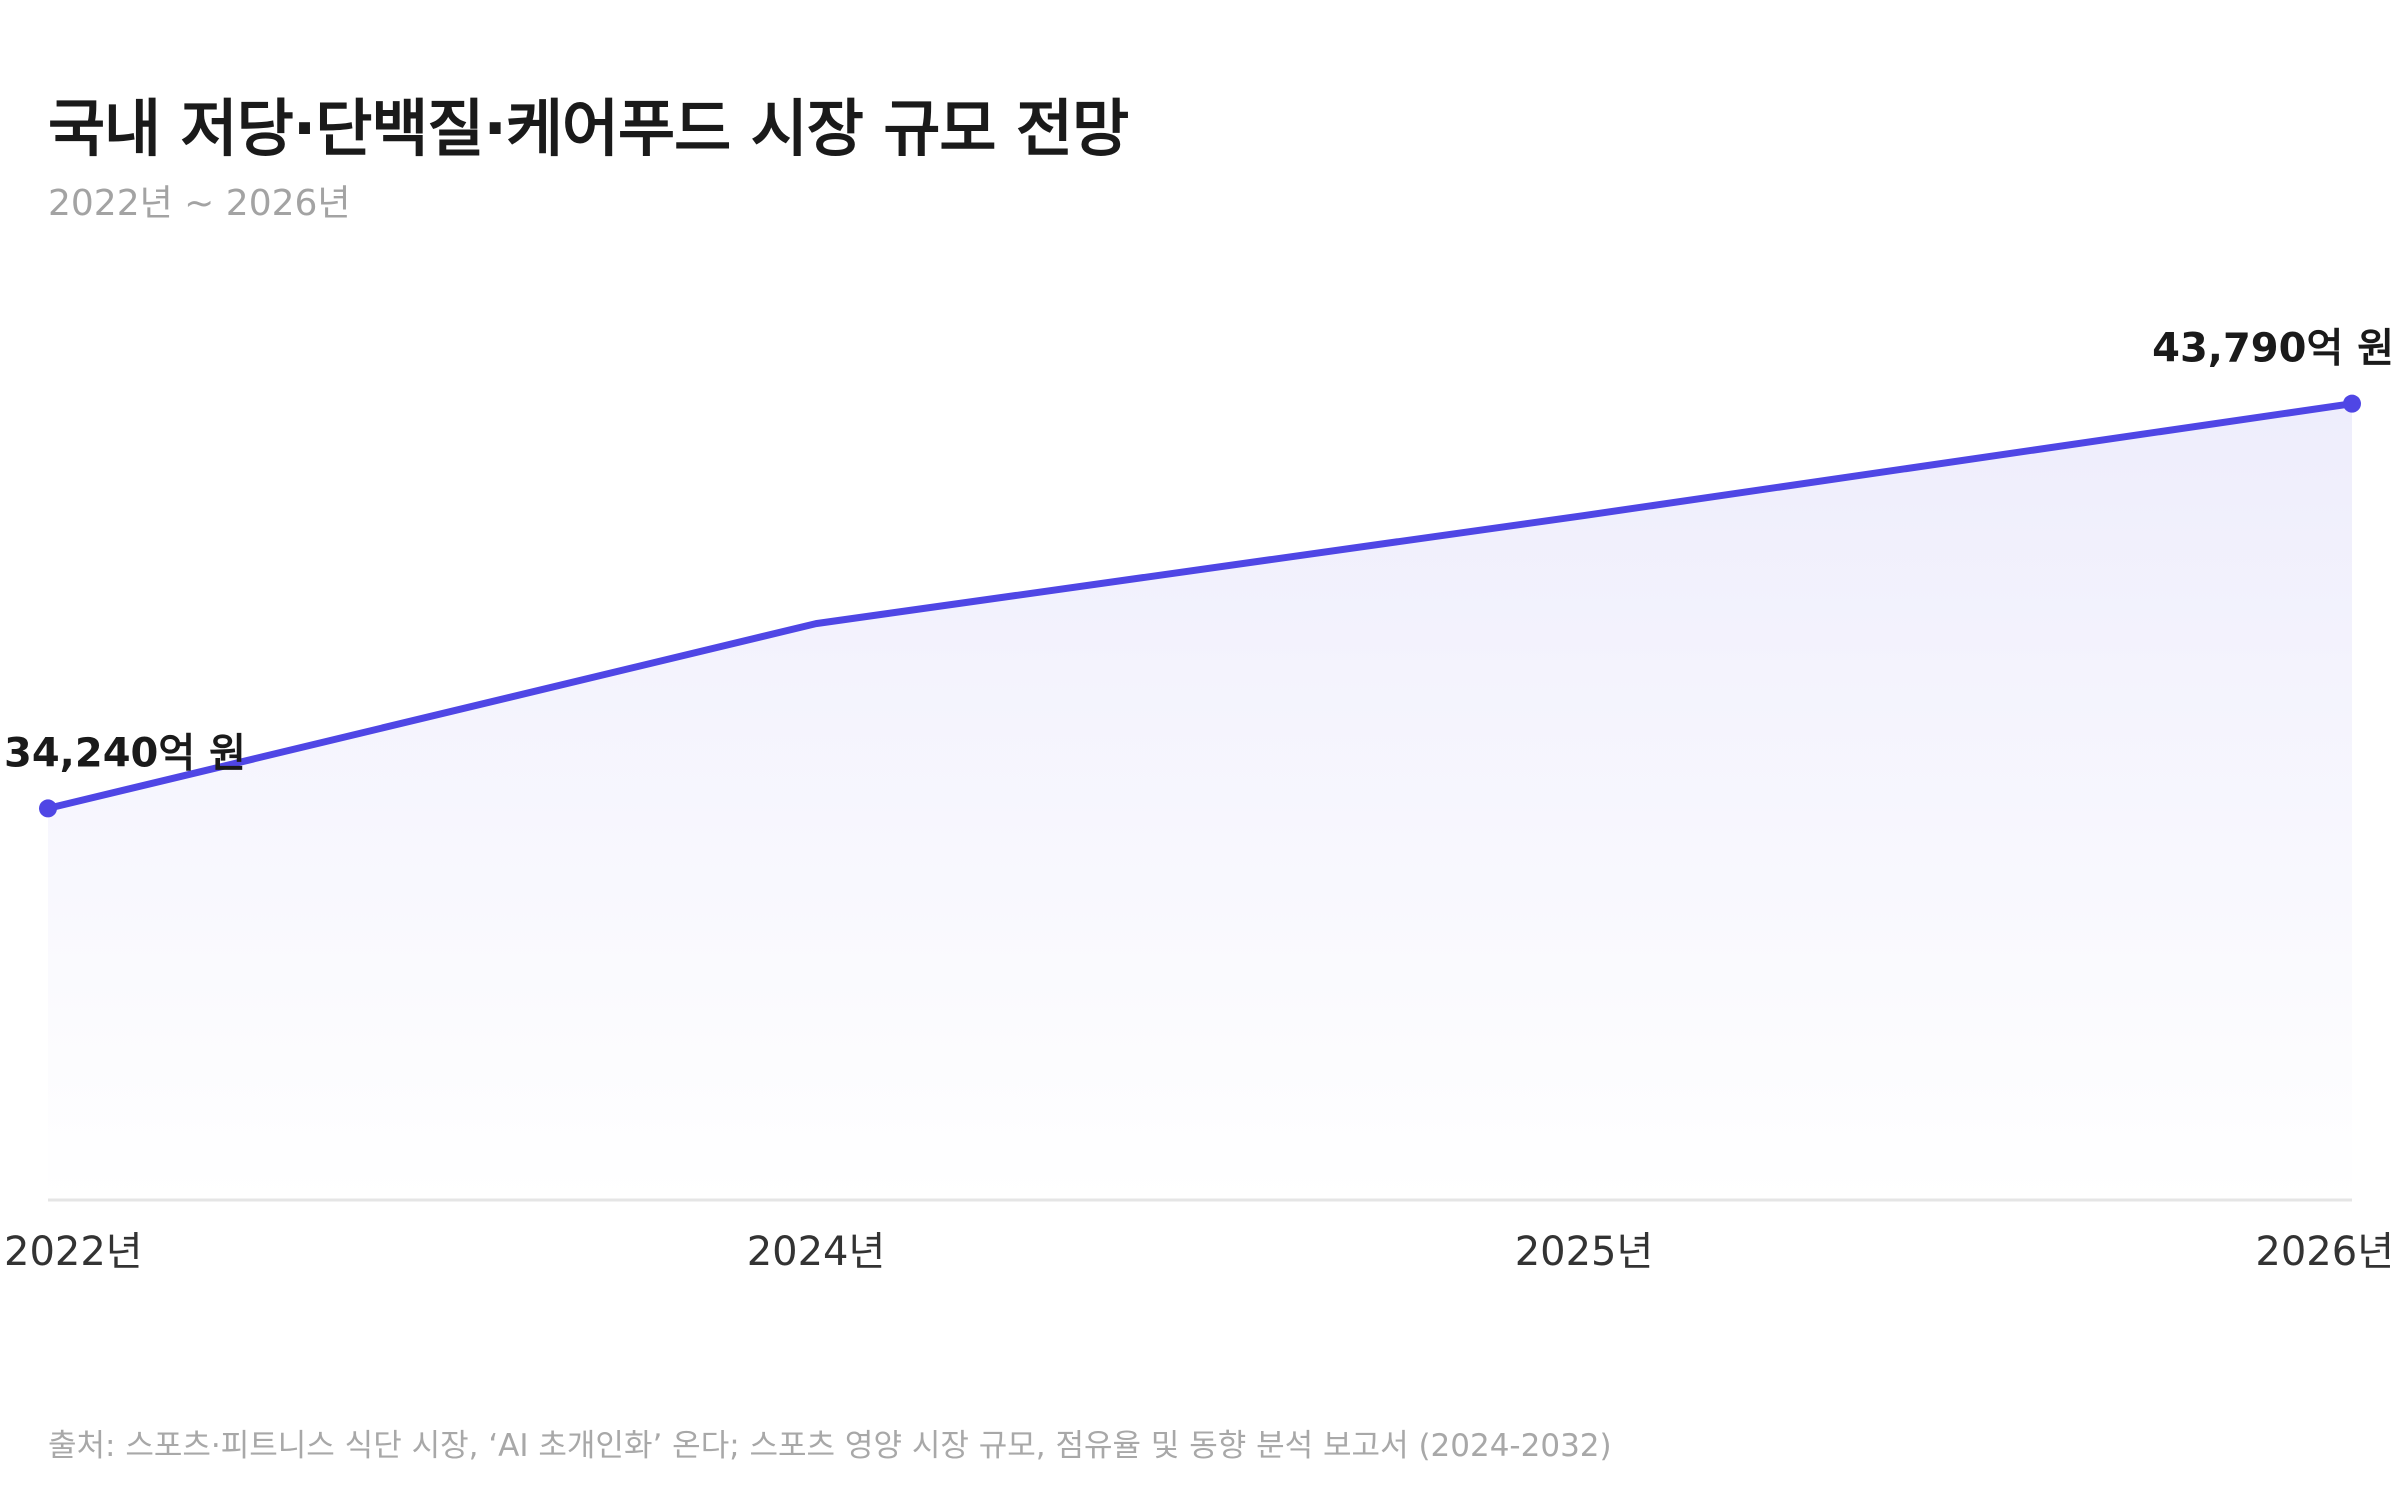  Describe the element at coordinates (2324, 1252) in the screenshot. I see `x-tick-label: 2026년` at that location.